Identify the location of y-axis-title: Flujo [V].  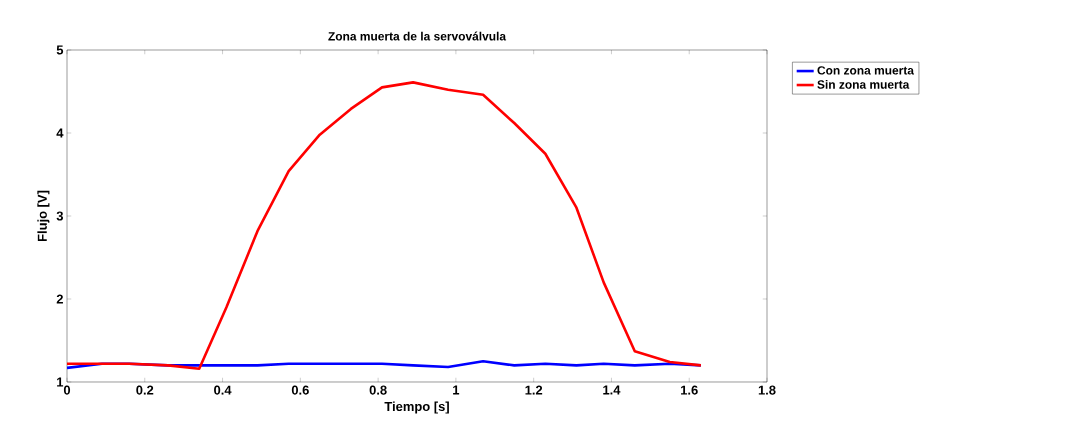
(43, 216).